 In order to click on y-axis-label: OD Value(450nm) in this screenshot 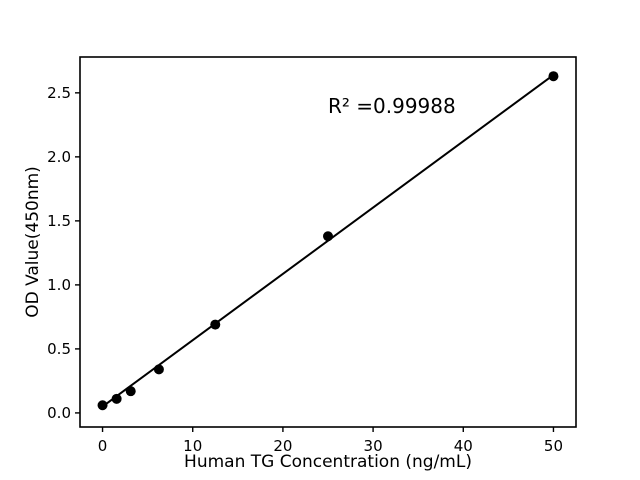, I will do `click(33, 242)`.